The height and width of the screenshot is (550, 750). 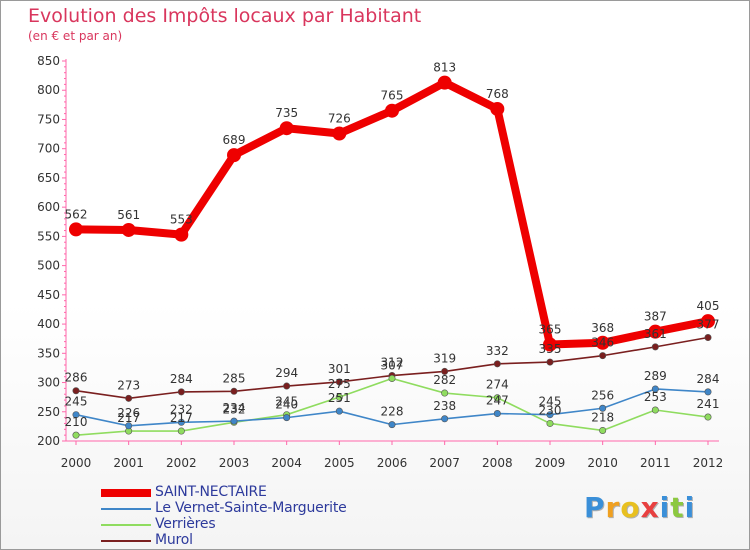 What do you see at coordinates (48, 441) in the screenshot?
I see `y-tick-label: 200` at bounding box center [48, 441].